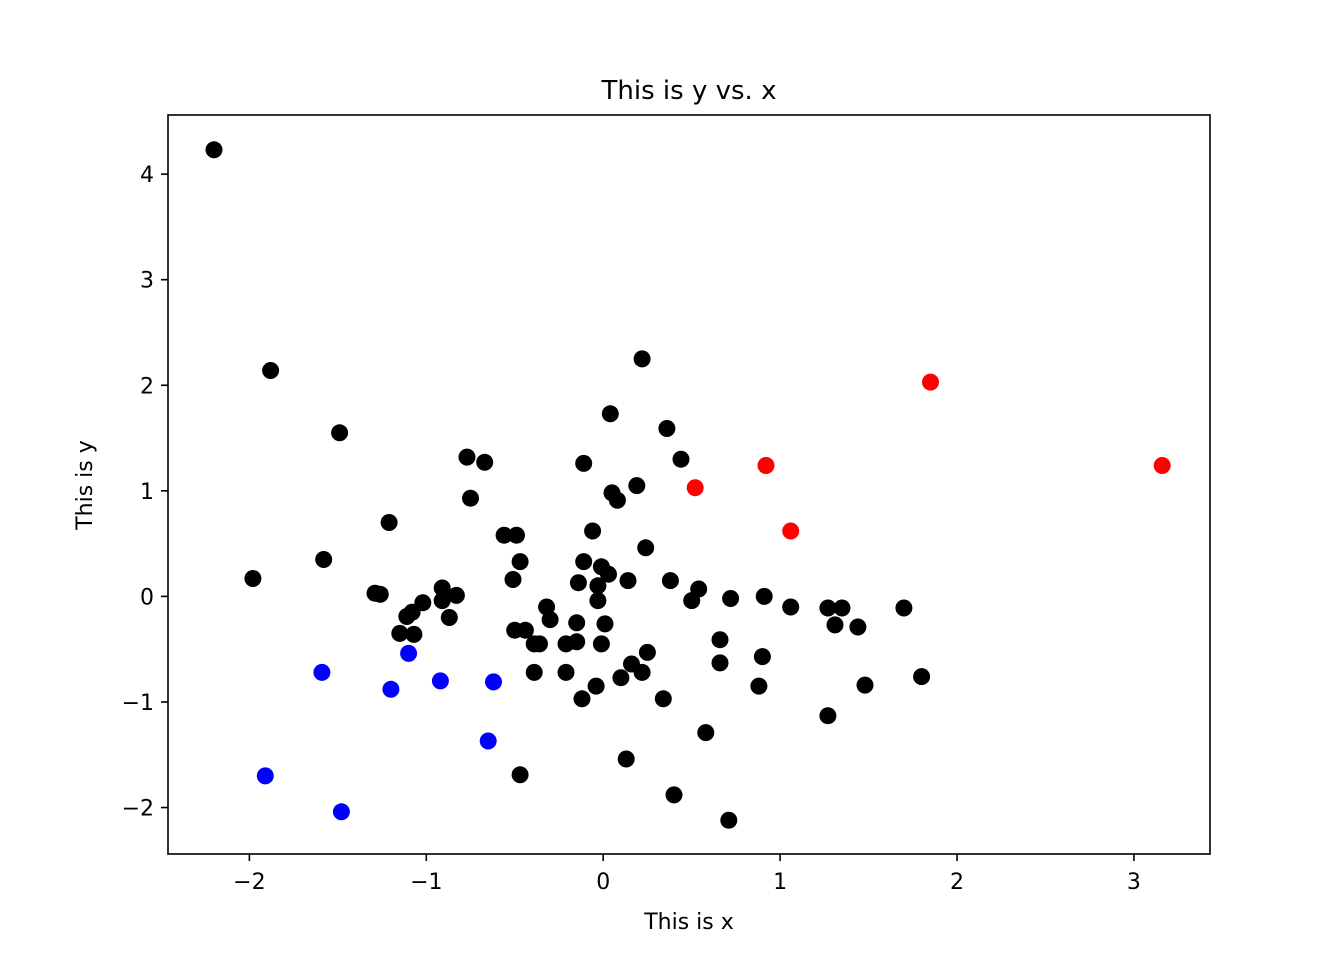  I want to click on y-tick-label: 3, so click(147, 281).